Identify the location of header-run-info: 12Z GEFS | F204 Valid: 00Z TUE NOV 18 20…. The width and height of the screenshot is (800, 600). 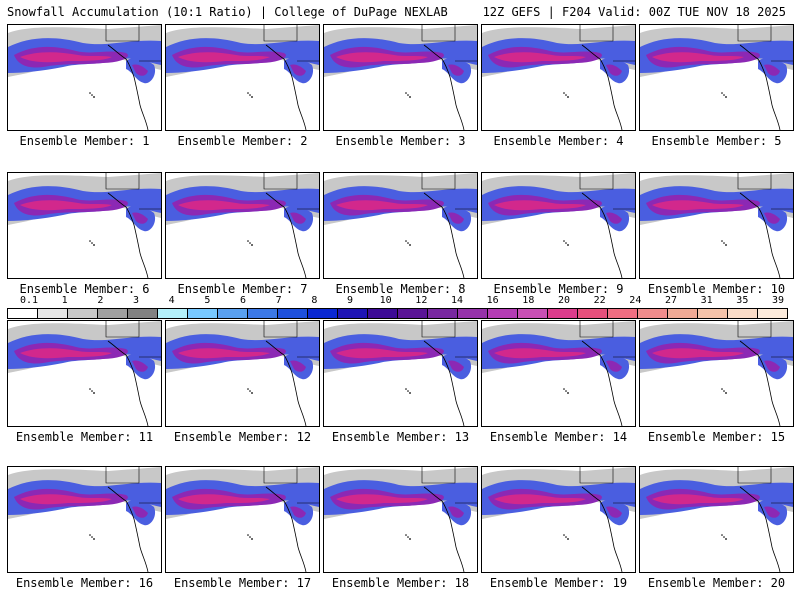
(634, 12).